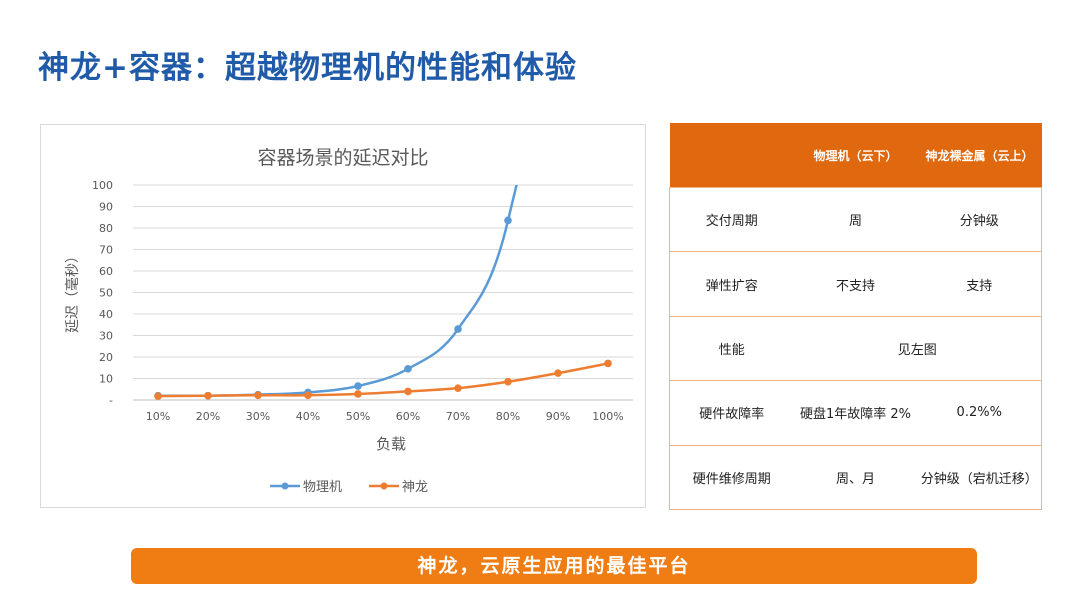  What do you see at coordinates (158, 416) in the screenshot?
I see `x-tick-label: 10%` at bounding box center [158, 416].